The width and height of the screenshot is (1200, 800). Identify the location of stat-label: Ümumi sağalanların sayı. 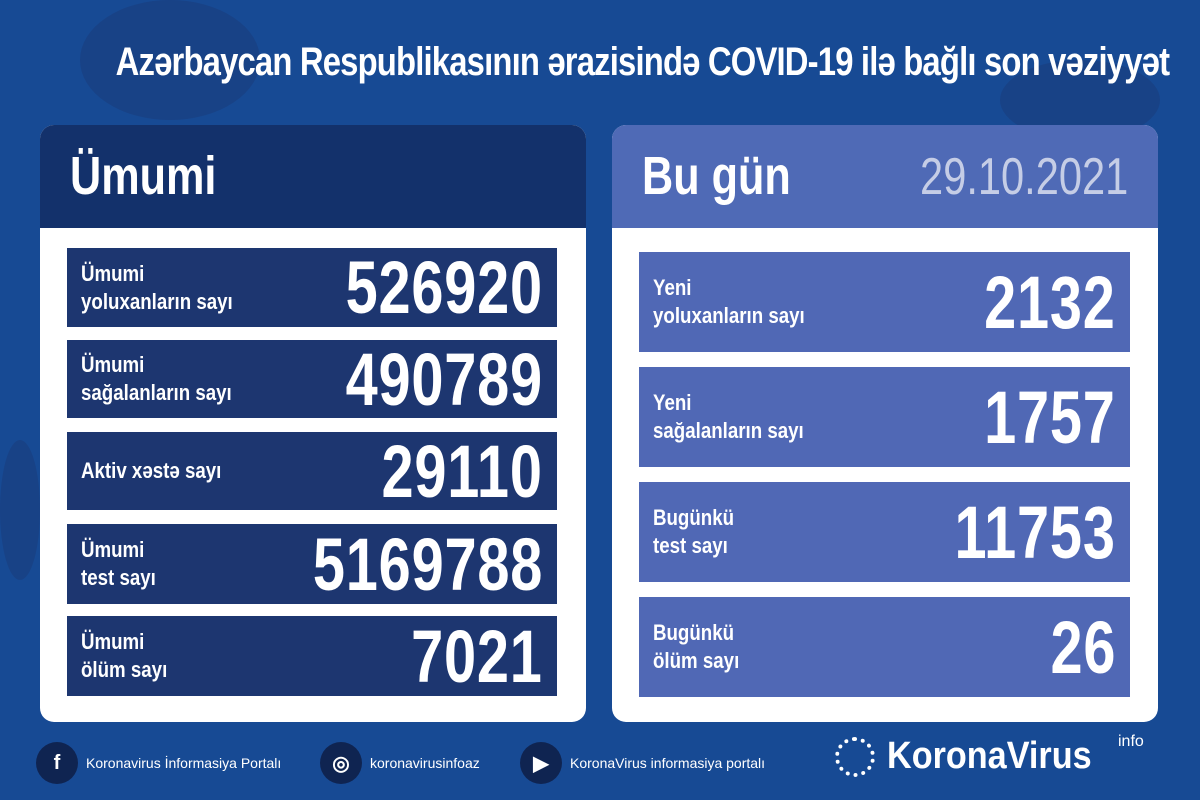
(156, 378).